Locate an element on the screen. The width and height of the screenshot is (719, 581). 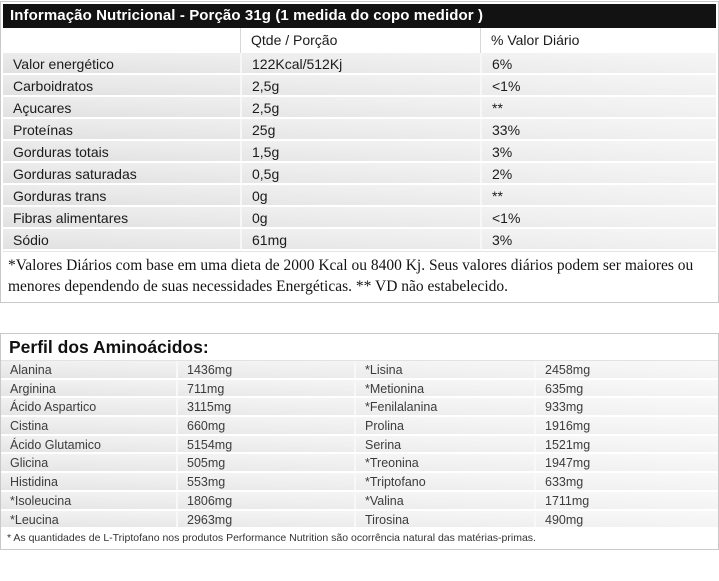
nutrient-quantity: 1,5g is located at coordinates (360, 151).